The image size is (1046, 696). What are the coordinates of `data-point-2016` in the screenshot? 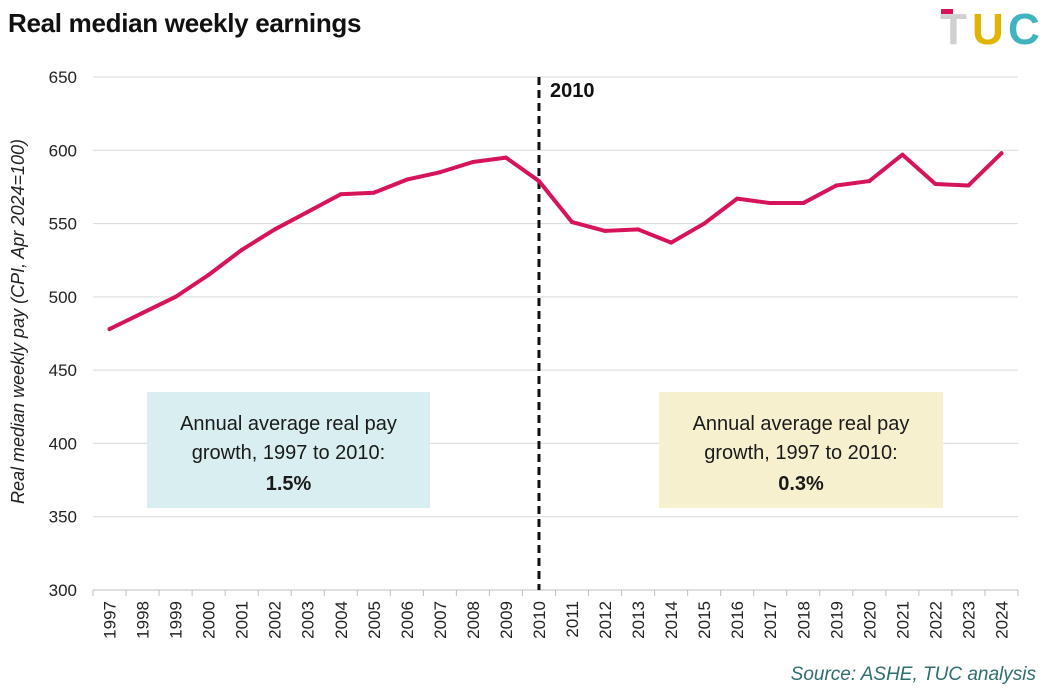 It's located at (737, 198).